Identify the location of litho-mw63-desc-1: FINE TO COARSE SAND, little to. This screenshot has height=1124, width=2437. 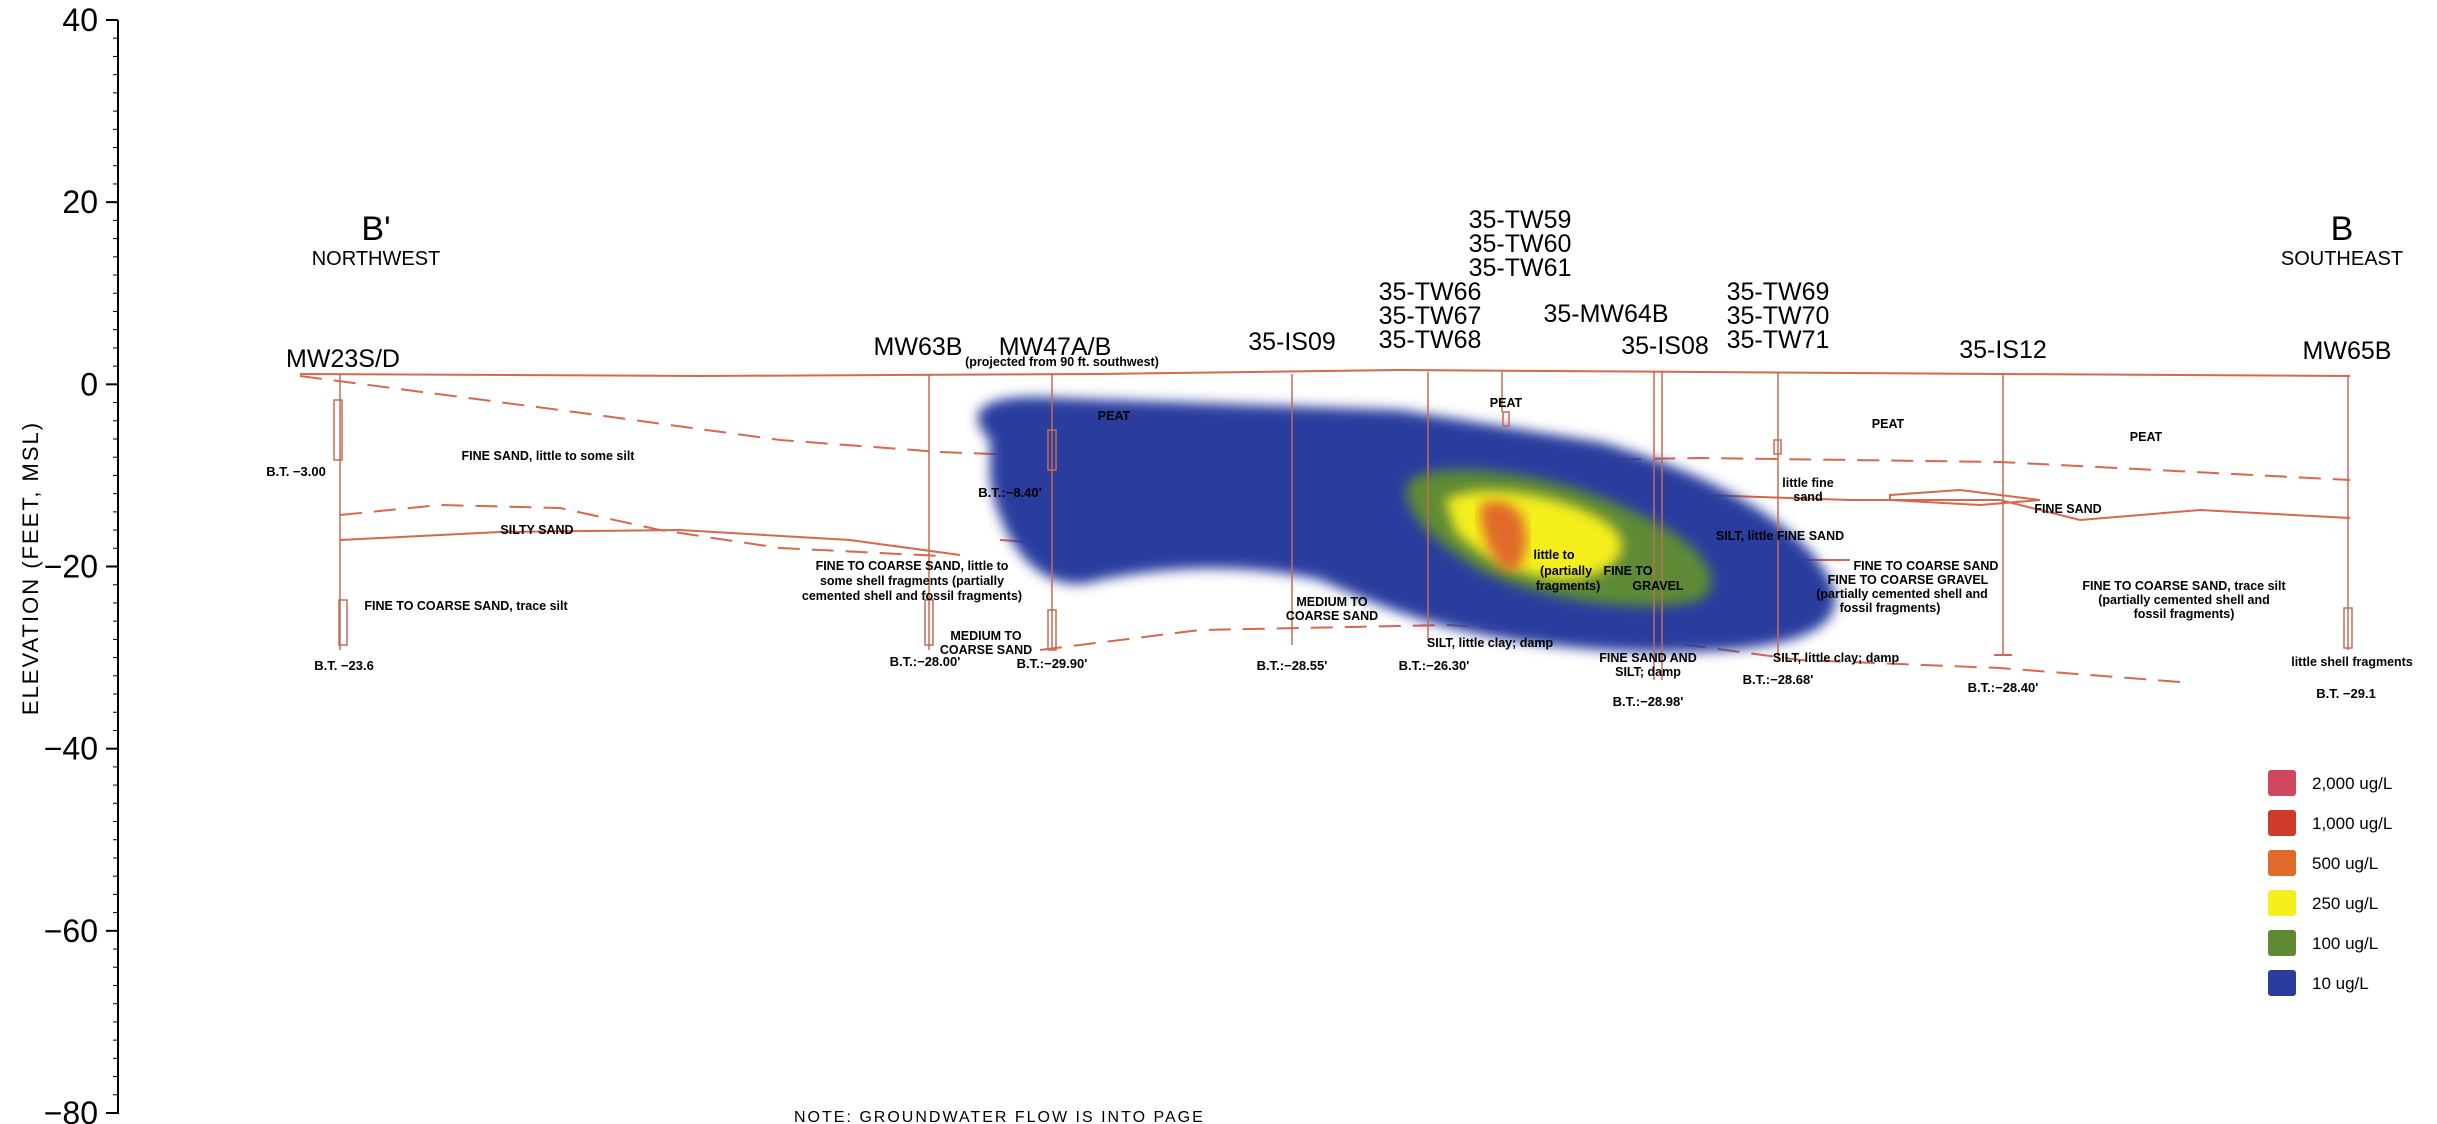
(912, 566).